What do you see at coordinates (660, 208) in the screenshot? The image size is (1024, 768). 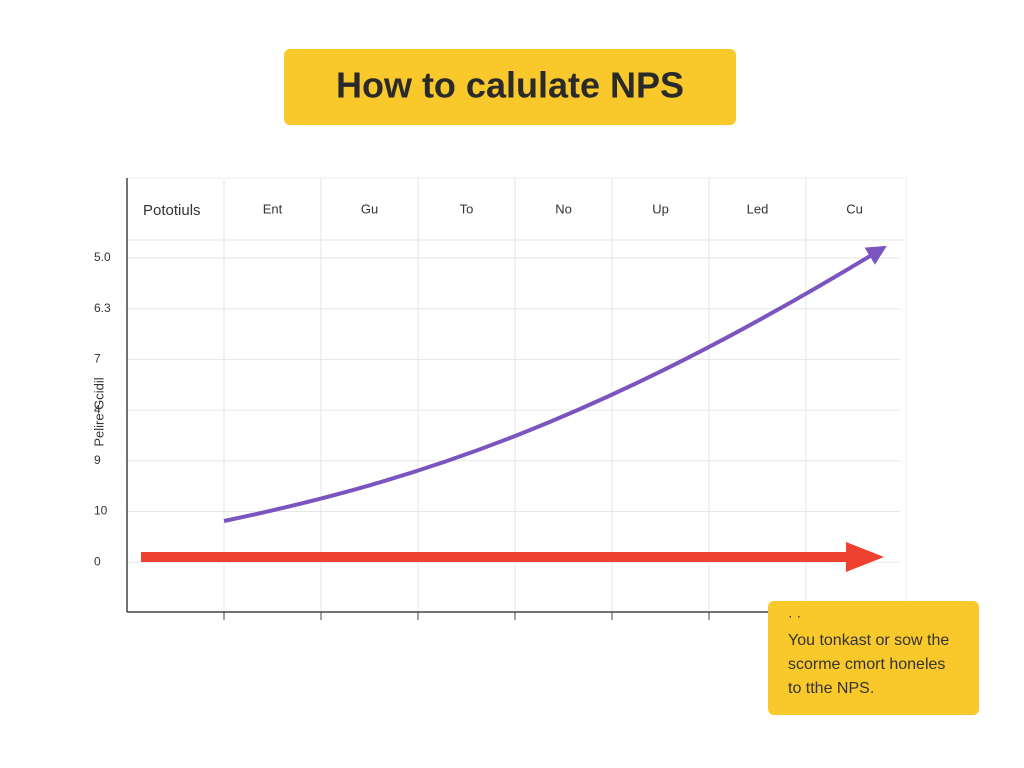 I see `column-header: Up` at bounding box center [660, 208].